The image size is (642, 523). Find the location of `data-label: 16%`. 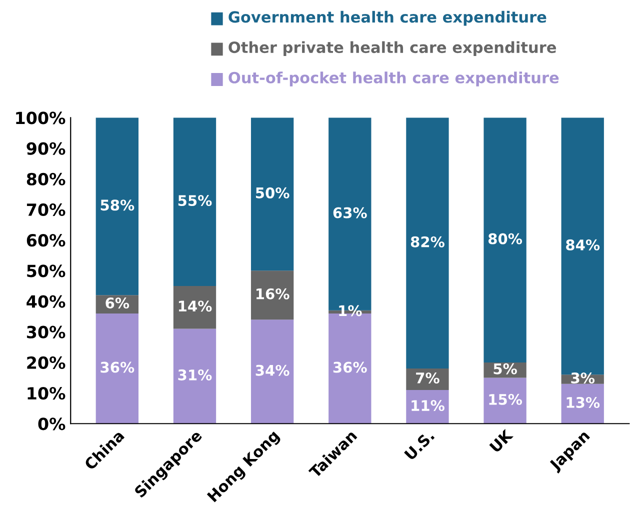

data-label: 16% is located at coordinates (273, 294).